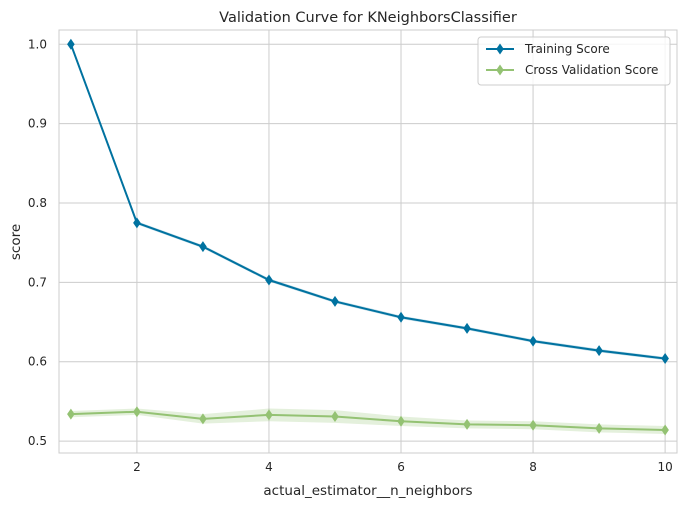  Describe the element at coordinates (367, 491) in the screenshot. I see `x-axis-label: actual_estimator__n_neighbors` at that location.